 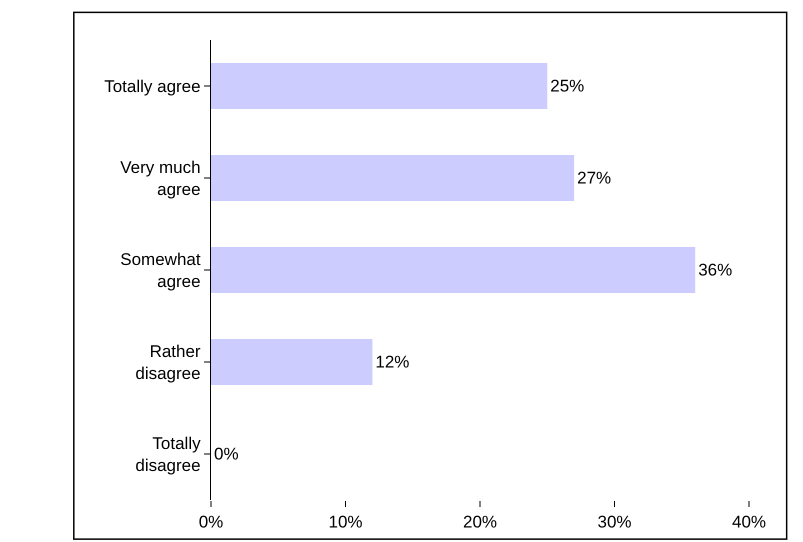 I want to click on x-tick-label: 20%, so click(x=480, y=522).